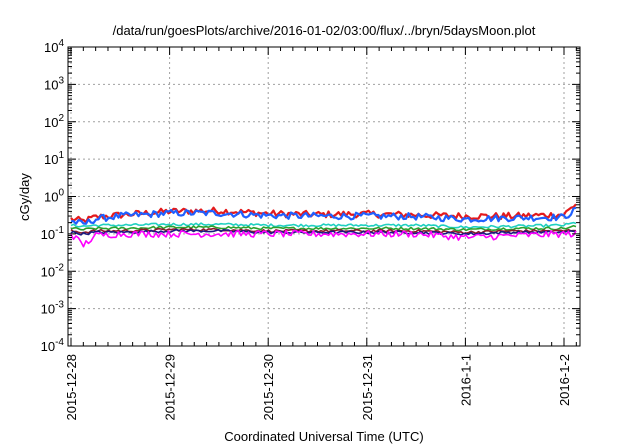 The width and height of the screenshot is (640, 448). Describe the element at coordinates (268, 387) in the screenshot. I see `x-tick-label: 2015-12-30` at that location.